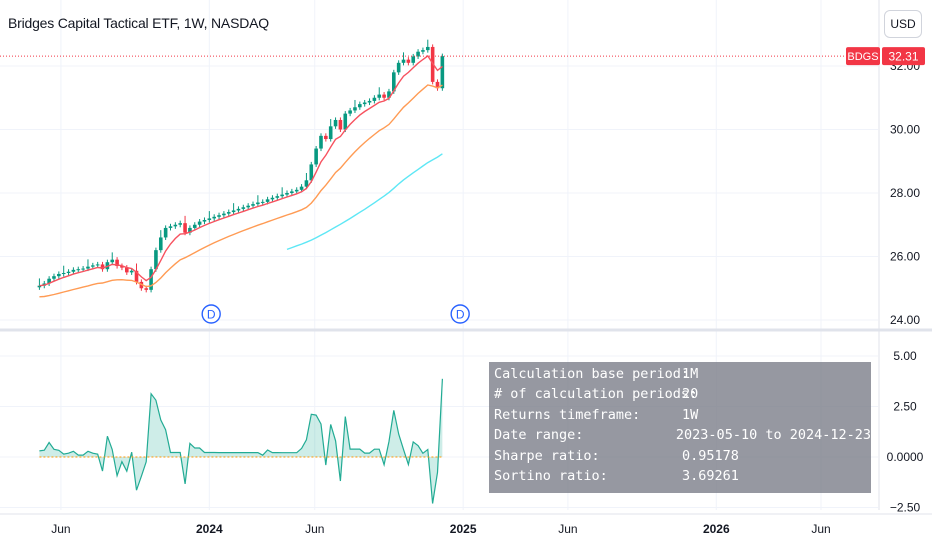 The height and width of the screenshot is (550, 932). Describe the element at coordinates (863, 56) in the screenshot. I see `symbol-badge` at that location.